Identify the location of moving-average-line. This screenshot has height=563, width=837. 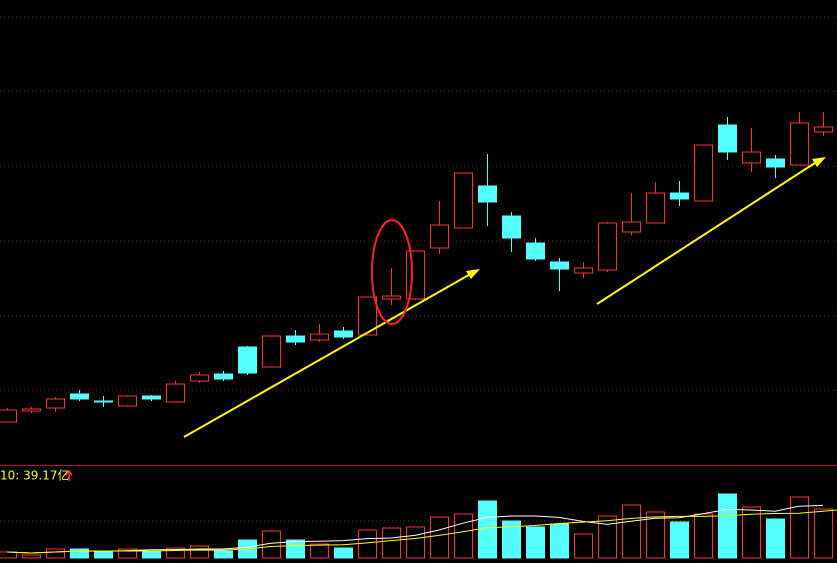
(421, 531).